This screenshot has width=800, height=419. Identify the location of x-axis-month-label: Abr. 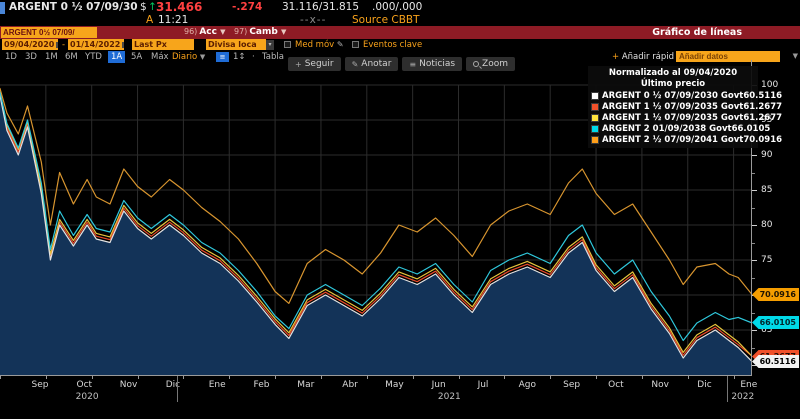
(350, 385).